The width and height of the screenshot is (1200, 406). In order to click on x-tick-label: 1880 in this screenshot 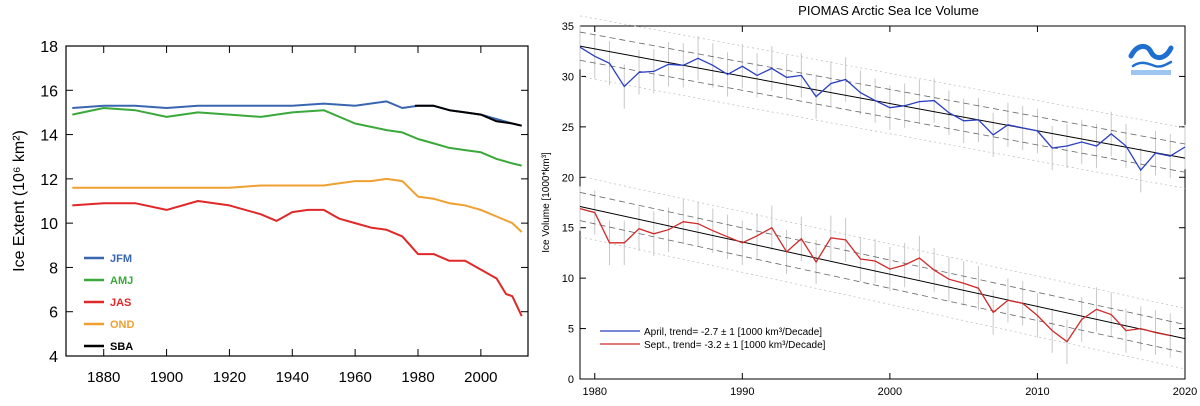, I will do `click(103, 377)`.